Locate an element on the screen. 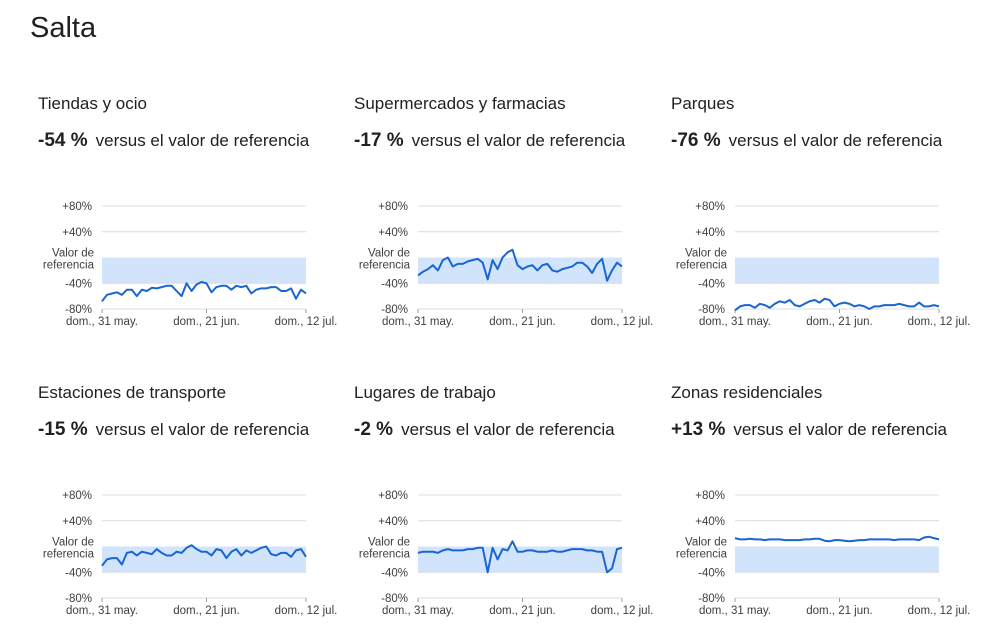  y-tick-label: -40% is located at coordinates (78, 573).